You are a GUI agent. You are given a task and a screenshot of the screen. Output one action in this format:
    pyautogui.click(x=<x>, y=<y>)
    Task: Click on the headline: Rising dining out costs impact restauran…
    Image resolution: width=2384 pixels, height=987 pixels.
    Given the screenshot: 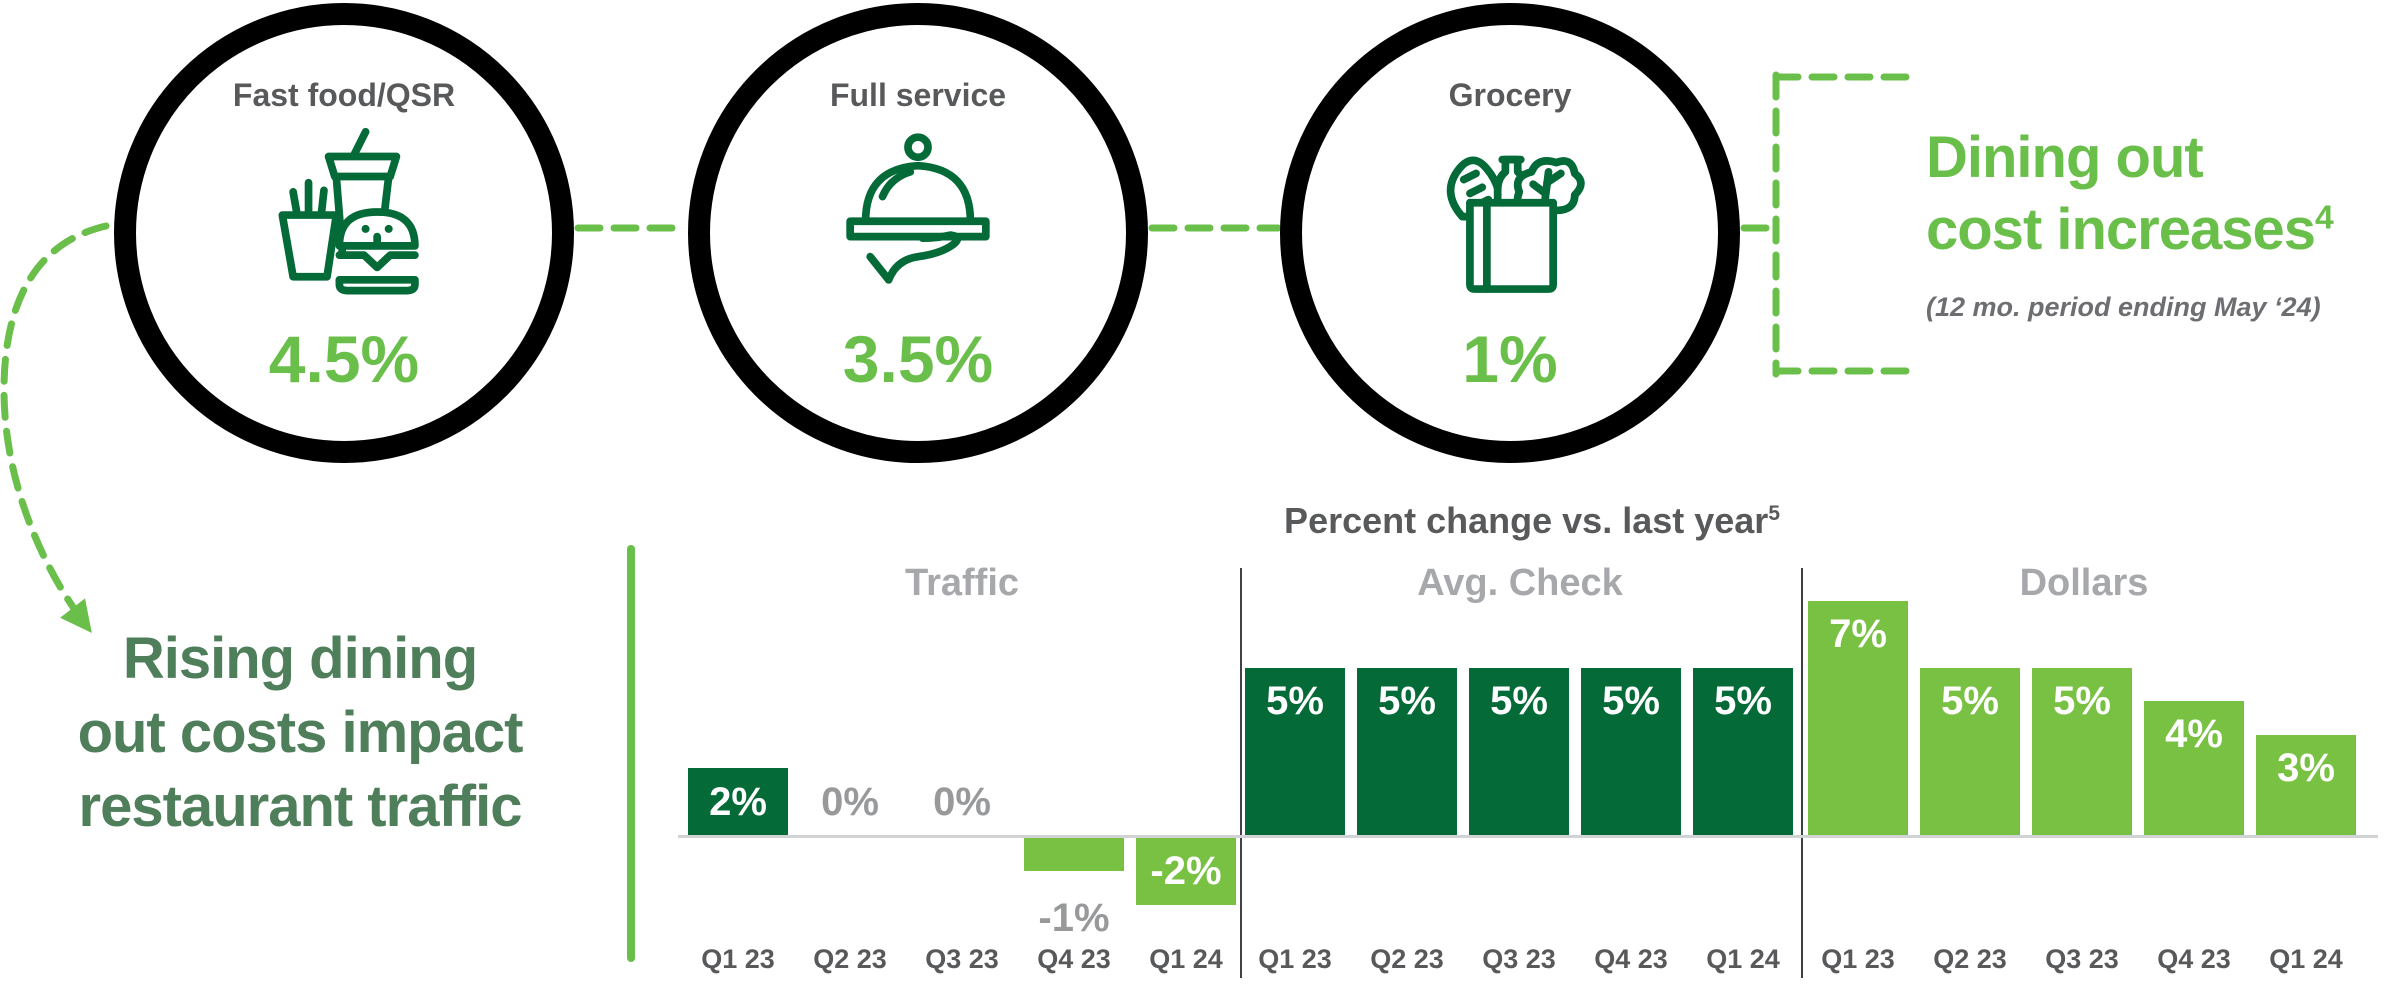 What is the action you would take?
    pyautogui.click(x=302, y=733)
    